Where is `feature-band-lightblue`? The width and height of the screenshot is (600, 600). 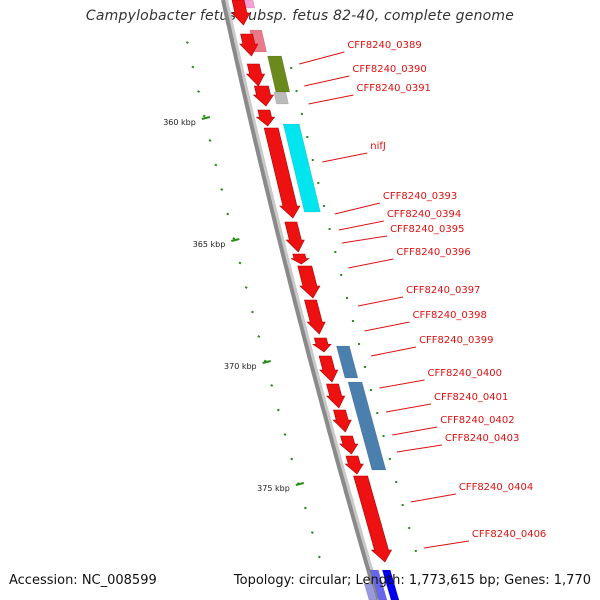 feature-band-lightblue is located at coordinates (370, 591).